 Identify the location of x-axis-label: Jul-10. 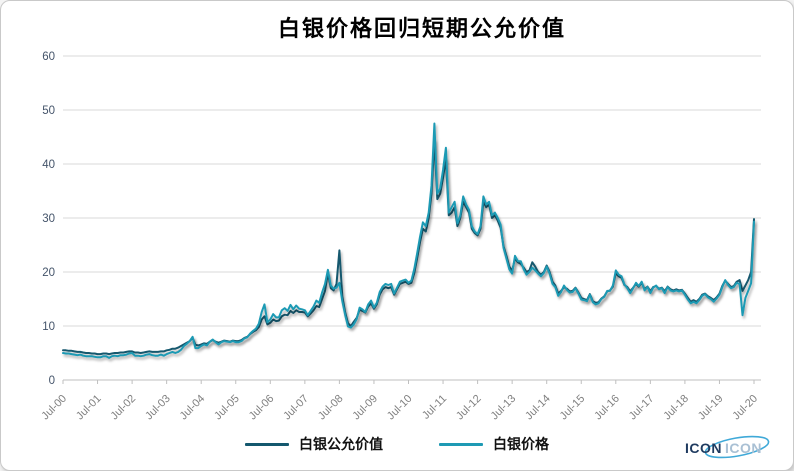
(400, 408).